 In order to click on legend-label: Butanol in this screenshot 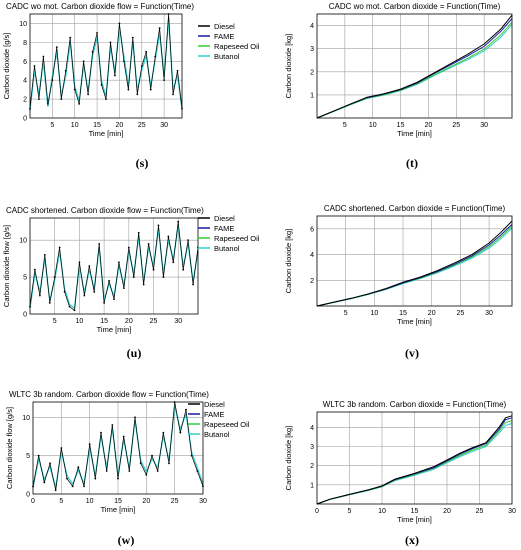, I will do `click(227, 56)`.